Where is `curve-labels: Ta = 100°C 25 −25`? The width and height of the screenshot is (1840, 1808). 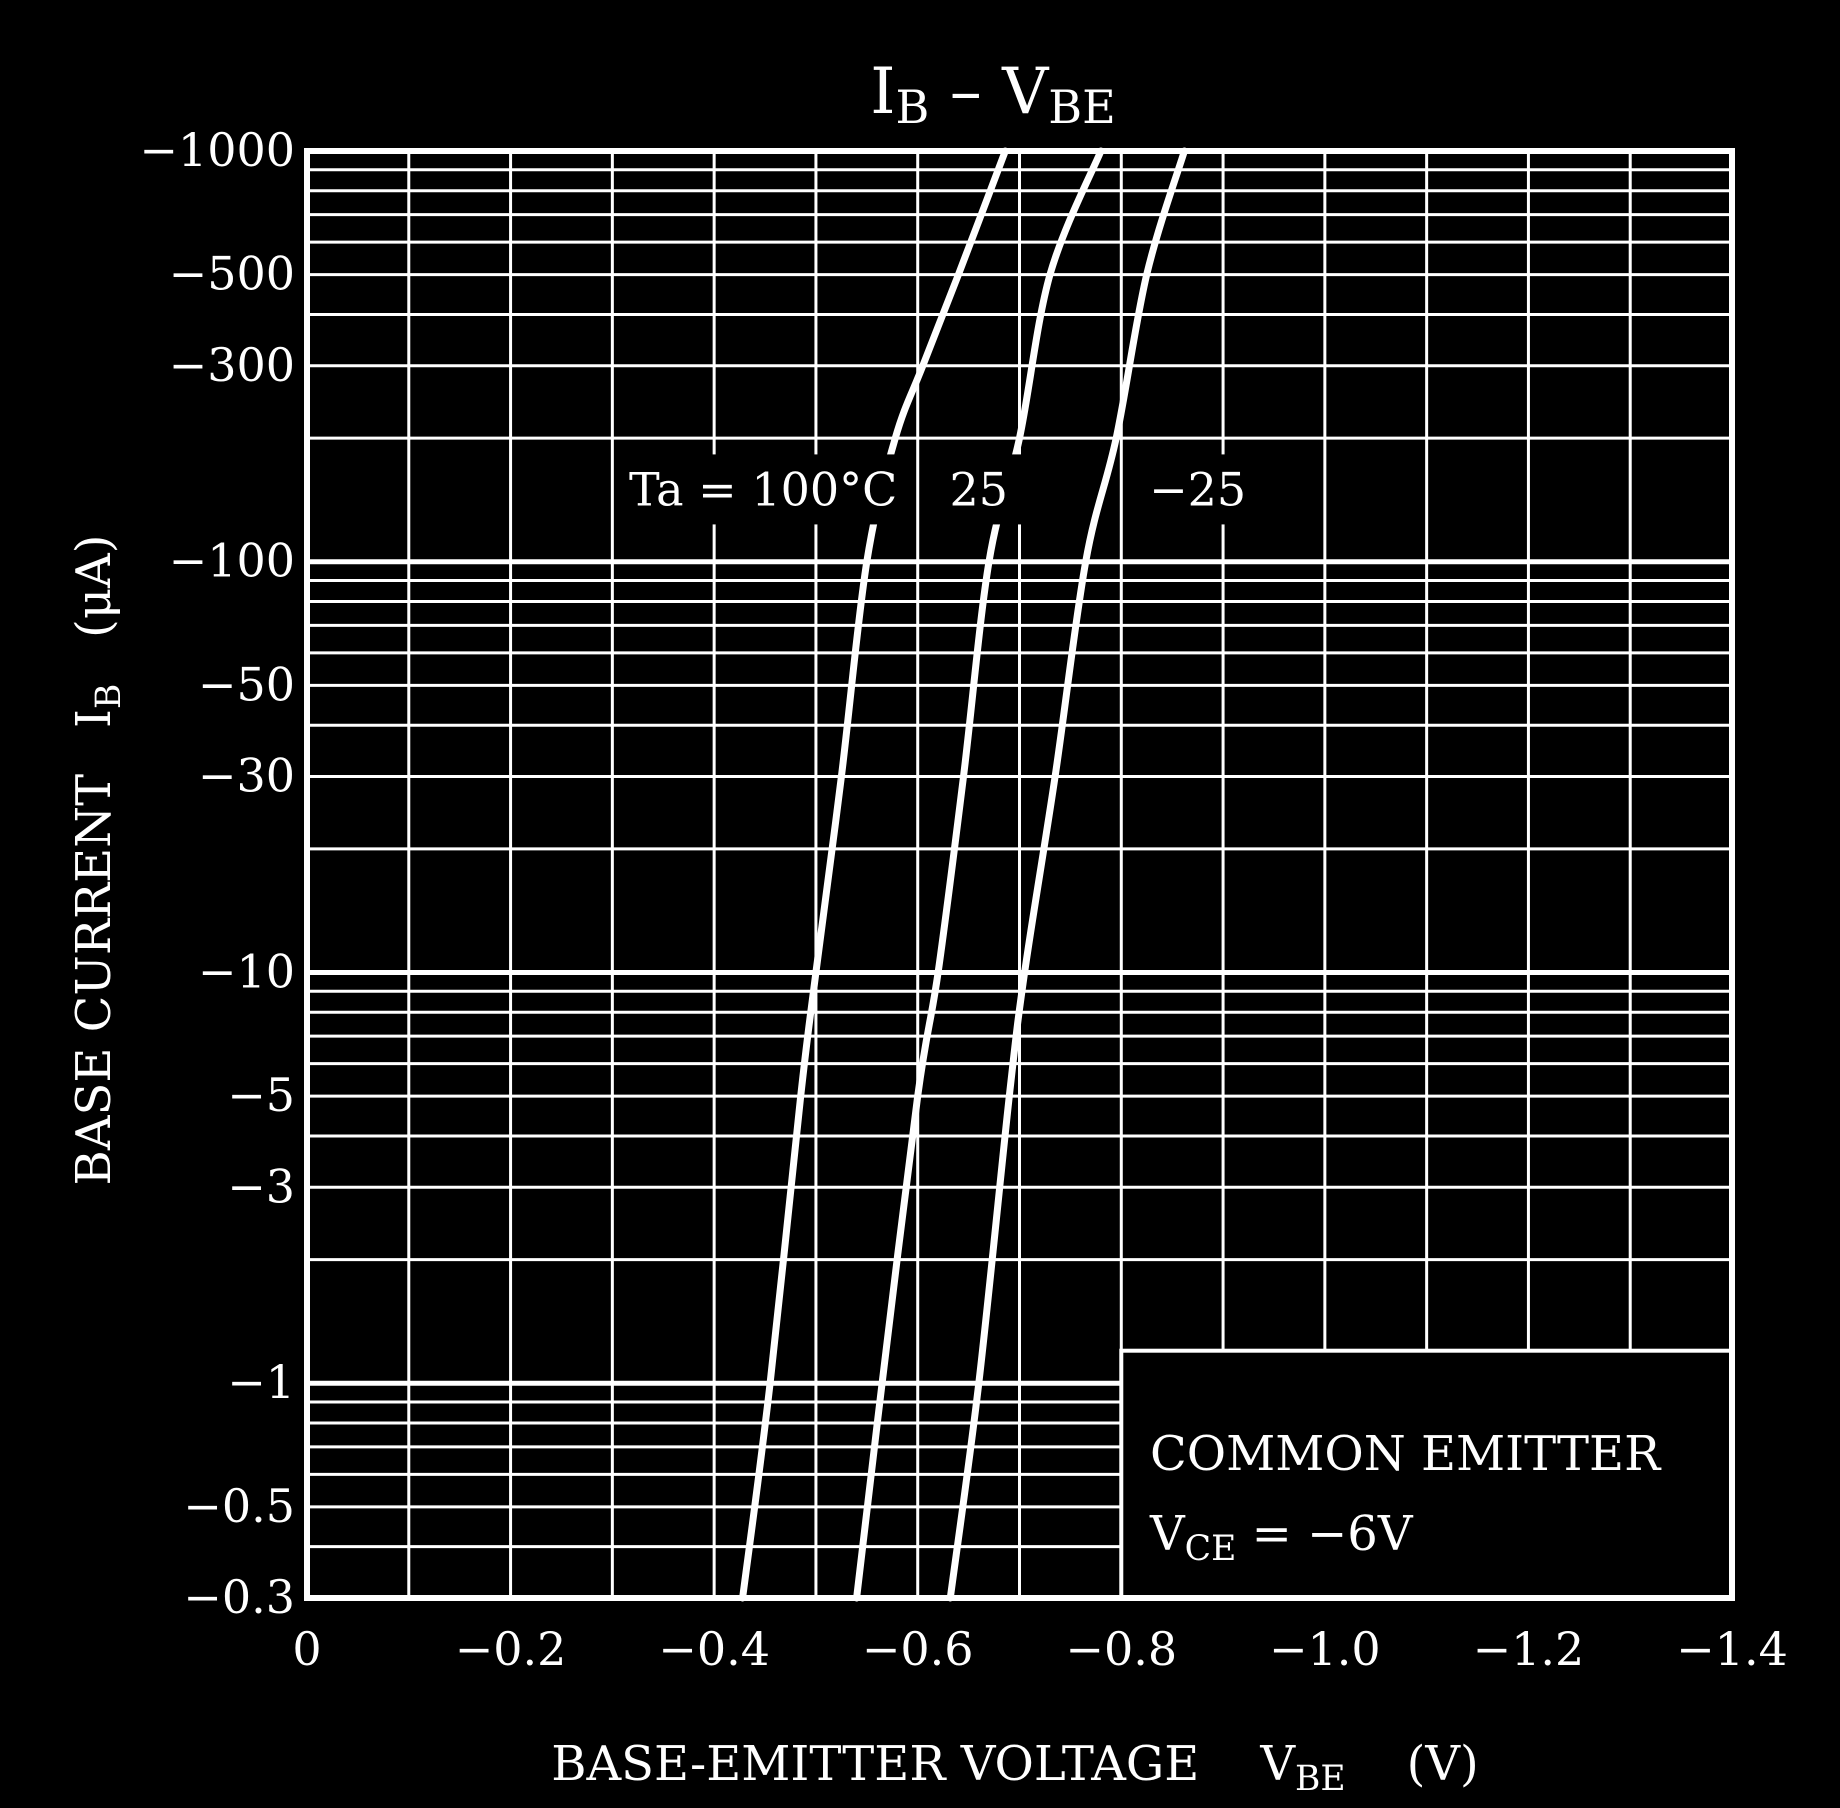 curve-labels: Ta = 100°C 25 −25 is located at coordinates (938, 489).